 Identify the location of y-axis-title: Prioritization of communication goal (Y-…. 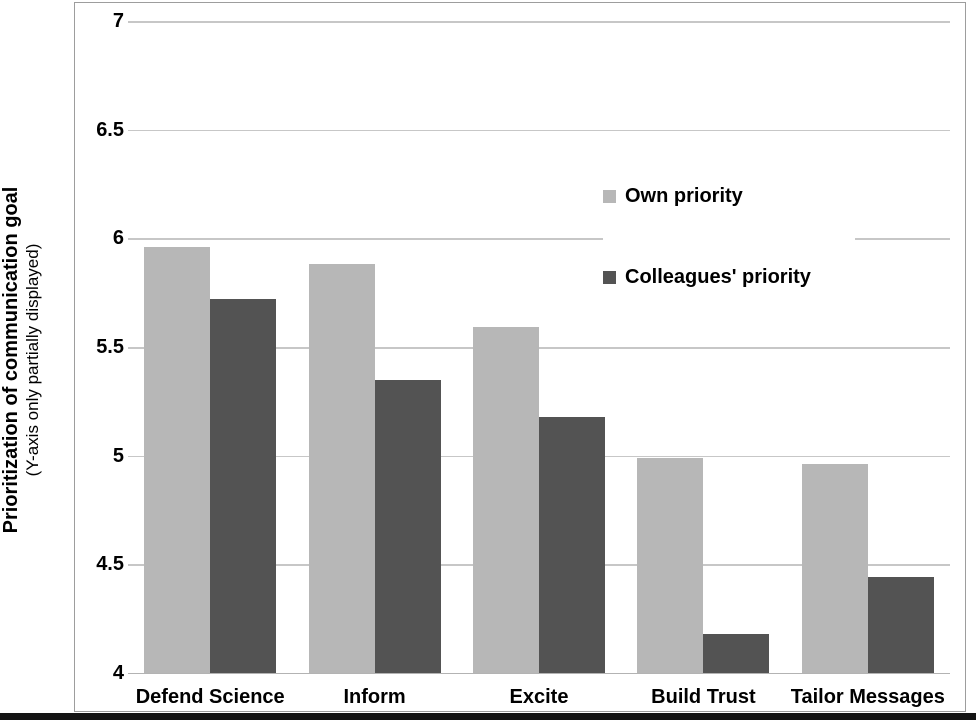
(28, 360).